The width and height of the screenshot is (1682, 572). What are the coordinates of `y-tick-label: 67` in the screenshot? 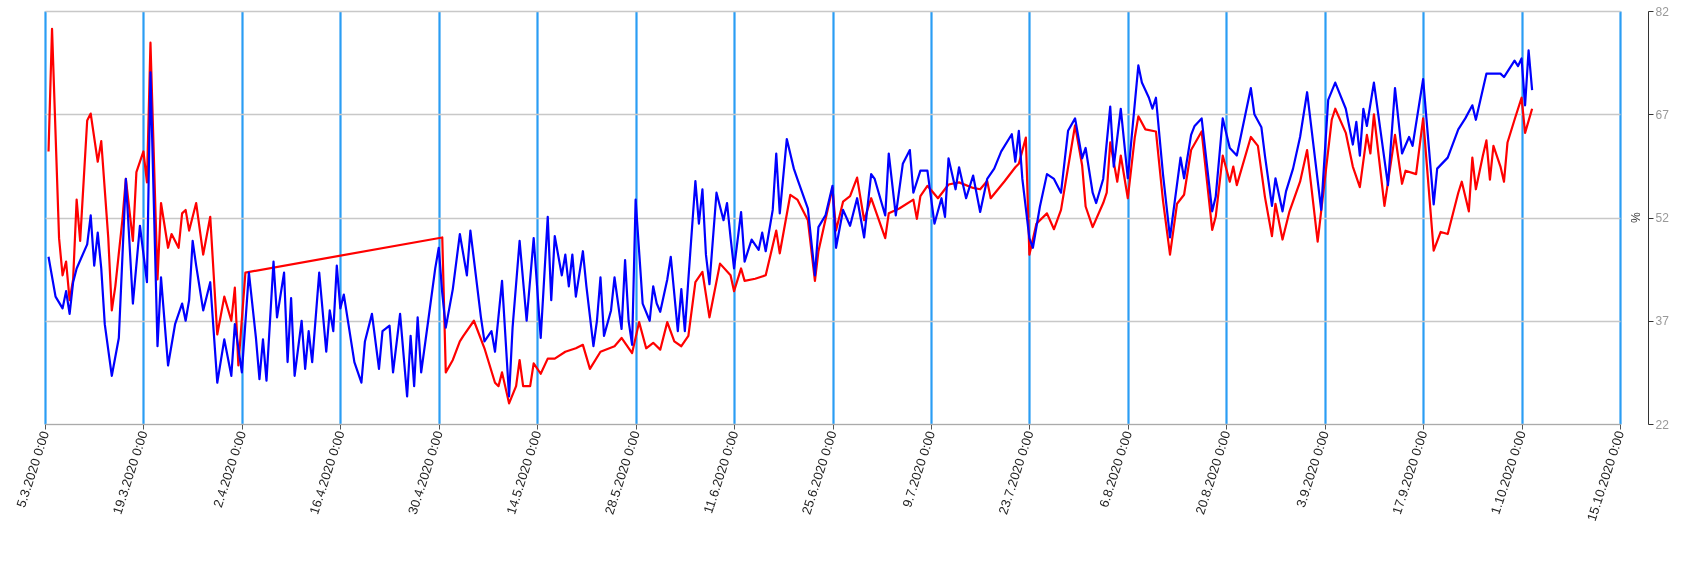 It's located at (1662, 114).